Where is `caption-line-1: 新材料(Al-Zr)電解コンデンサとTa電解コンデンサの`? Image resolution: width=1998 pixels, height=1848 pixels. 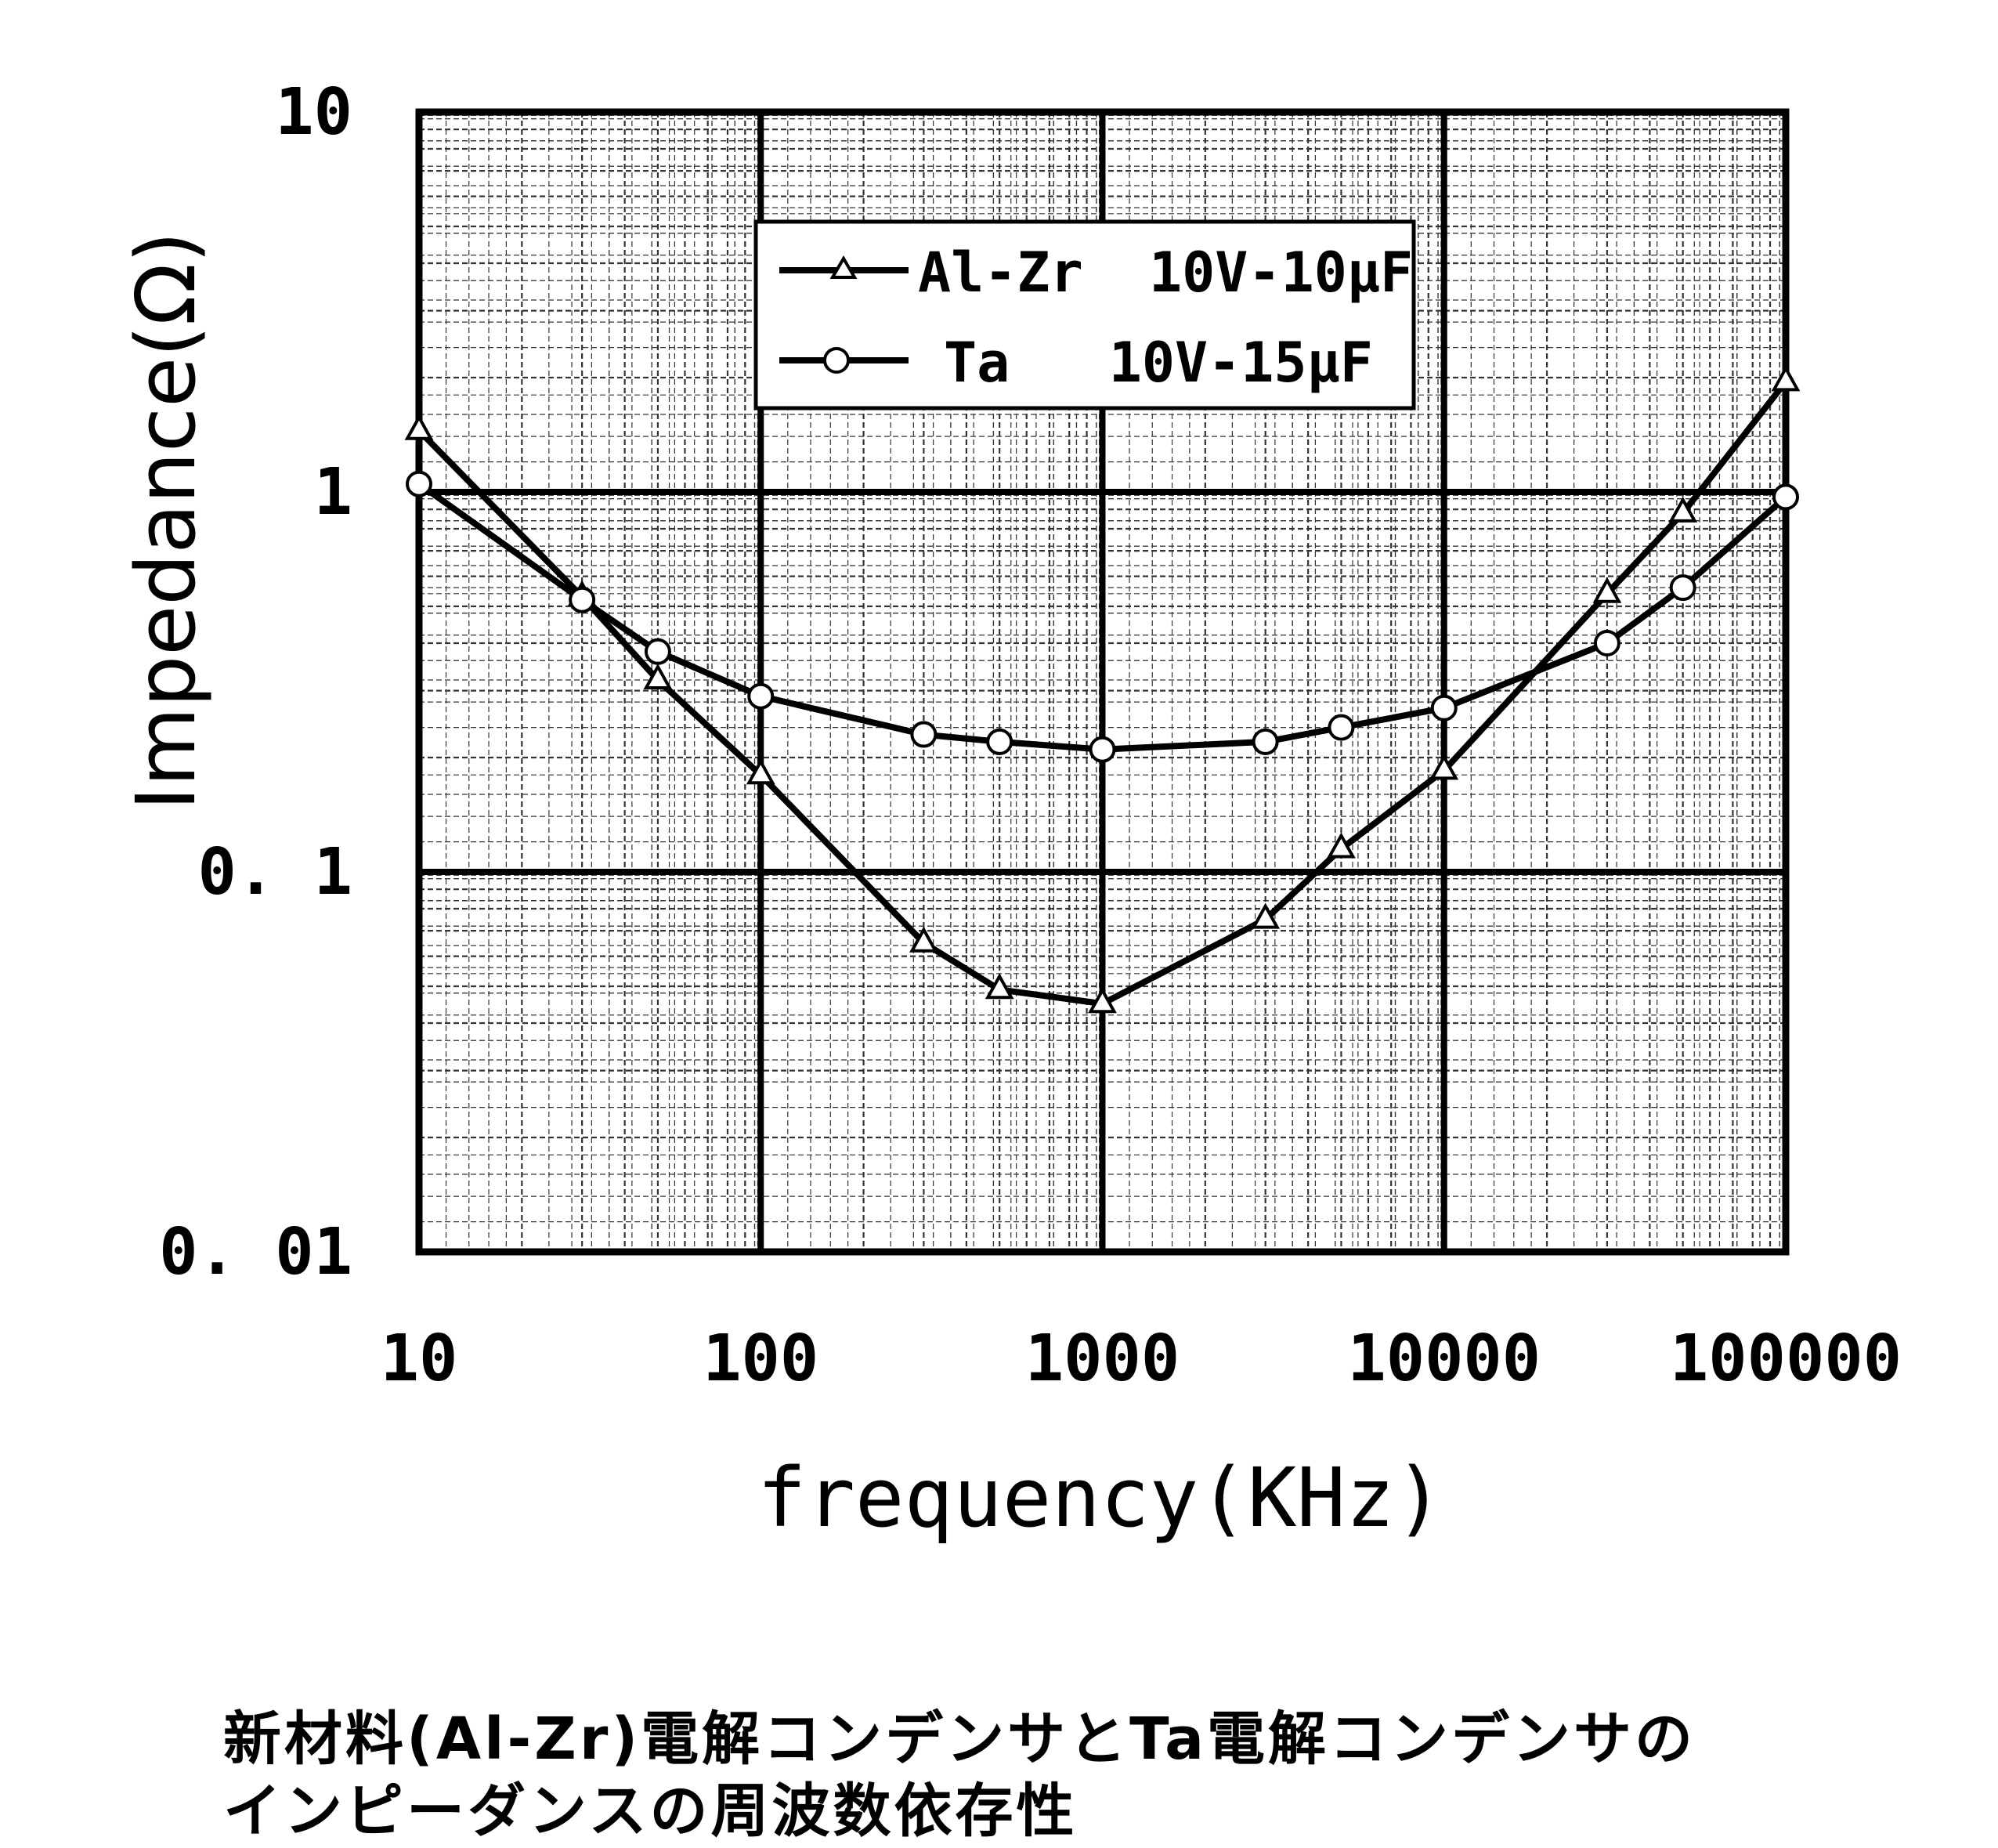 caption-line-1: 新材料(Al-Zr)電解コンデンサとTa電解コンデンサの is located at coordinates (959, 1739).